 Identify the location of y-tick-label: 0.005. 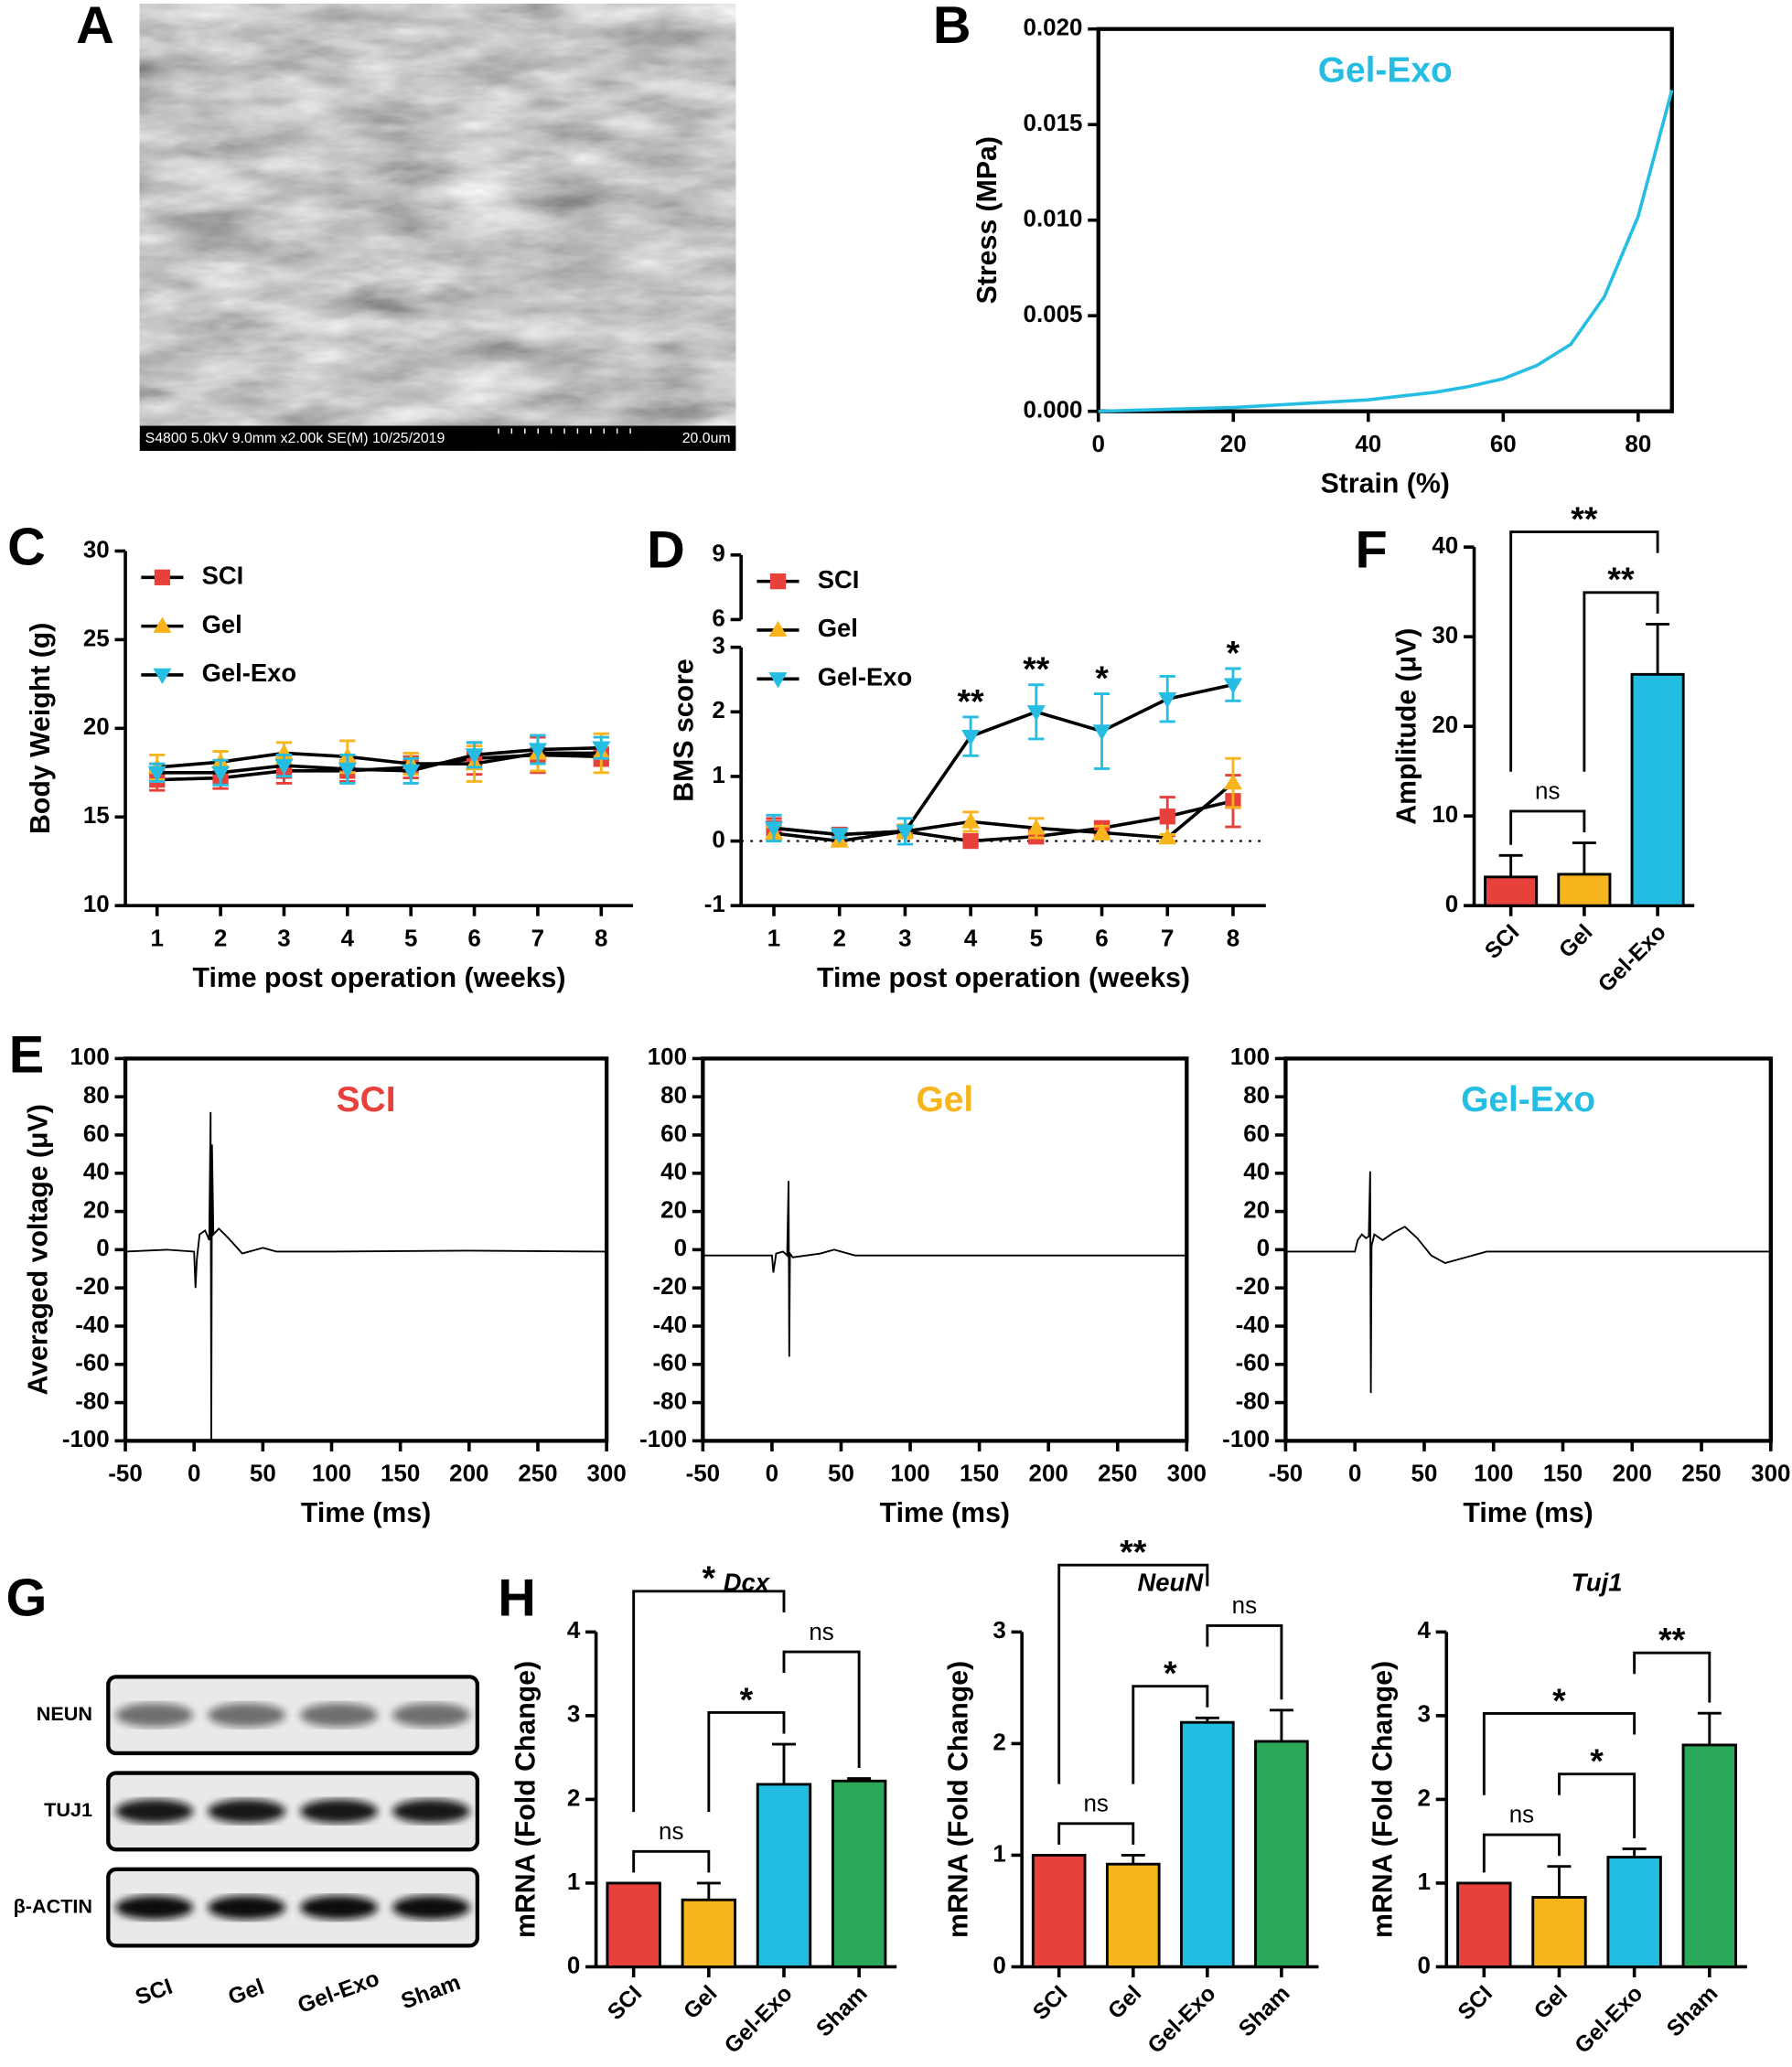
(1053, 314).